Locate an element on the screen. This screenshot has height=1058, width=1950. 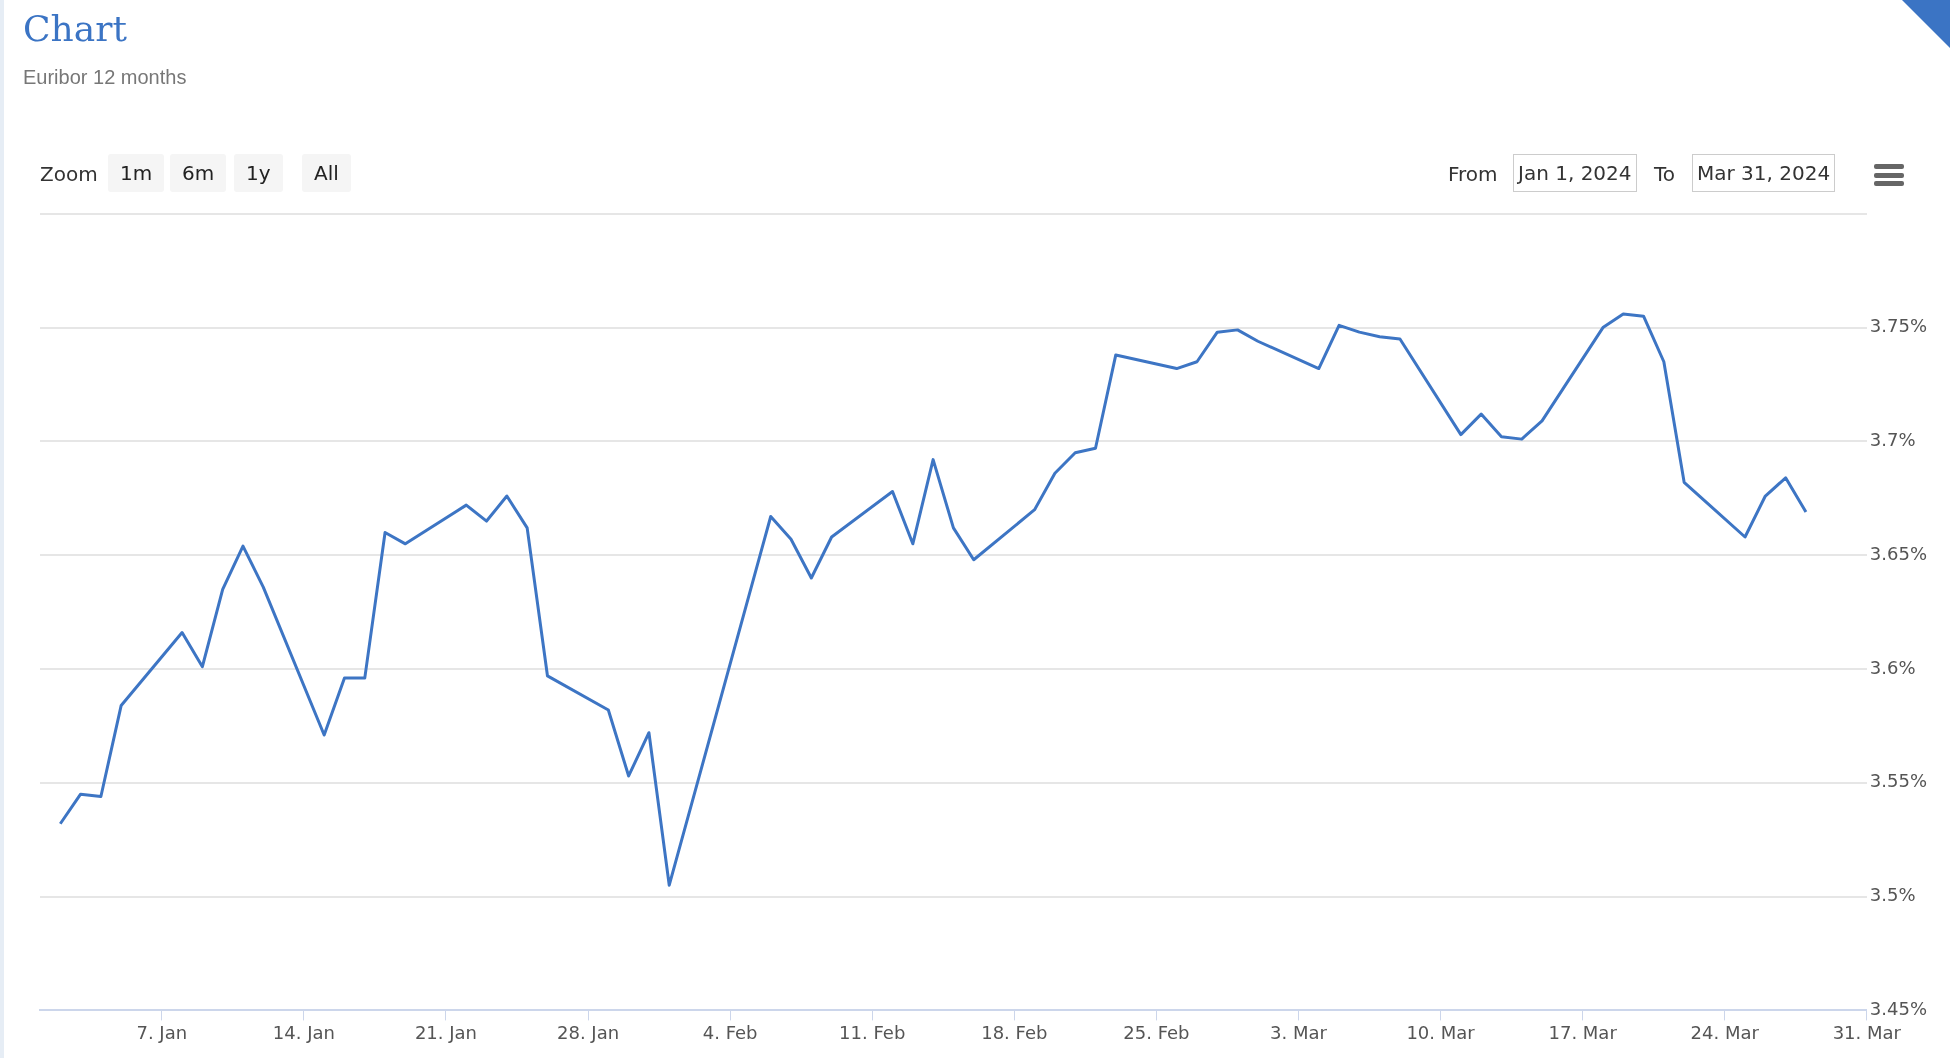
y-tick-label: 3.45% is located at coordinates (1898, 1009).